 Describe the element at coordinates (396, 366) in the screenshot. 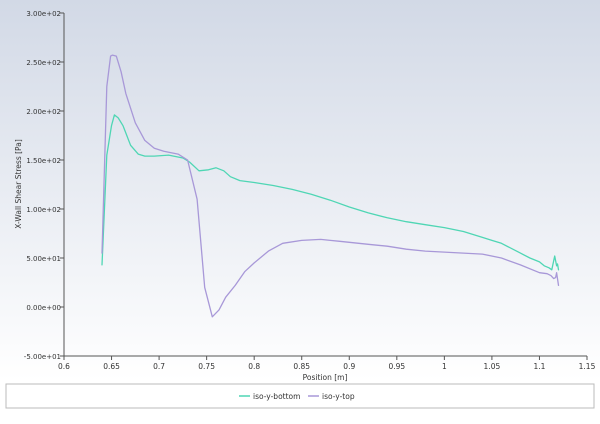

I see `x-tick-label: 0.95` at that location.